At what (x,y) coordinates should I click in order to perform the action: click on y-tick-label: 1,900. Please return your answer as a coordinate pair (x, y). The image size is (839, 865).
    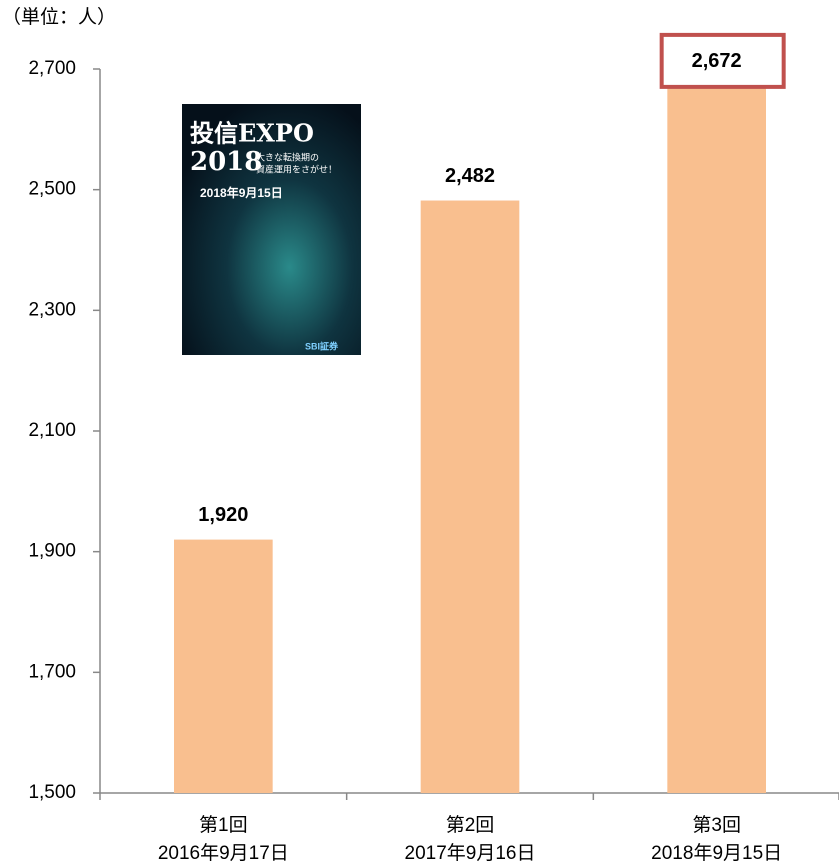
    Looking at the image, I should click on (52, 551).